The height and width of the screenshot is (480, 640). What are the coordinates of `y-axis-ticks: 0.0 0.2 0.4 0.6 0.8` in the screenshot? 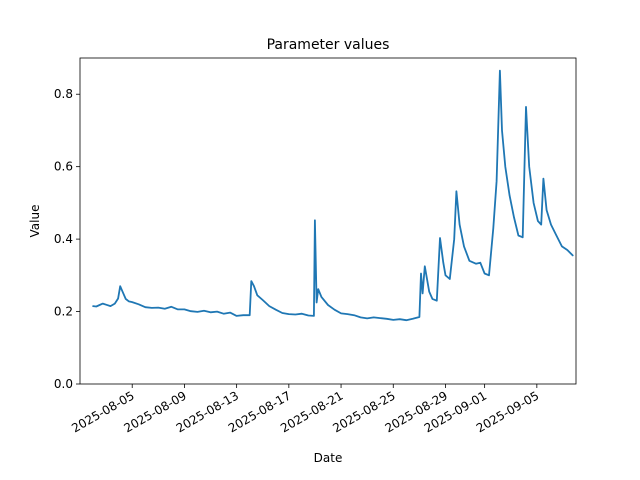 It's located at (67, 239).